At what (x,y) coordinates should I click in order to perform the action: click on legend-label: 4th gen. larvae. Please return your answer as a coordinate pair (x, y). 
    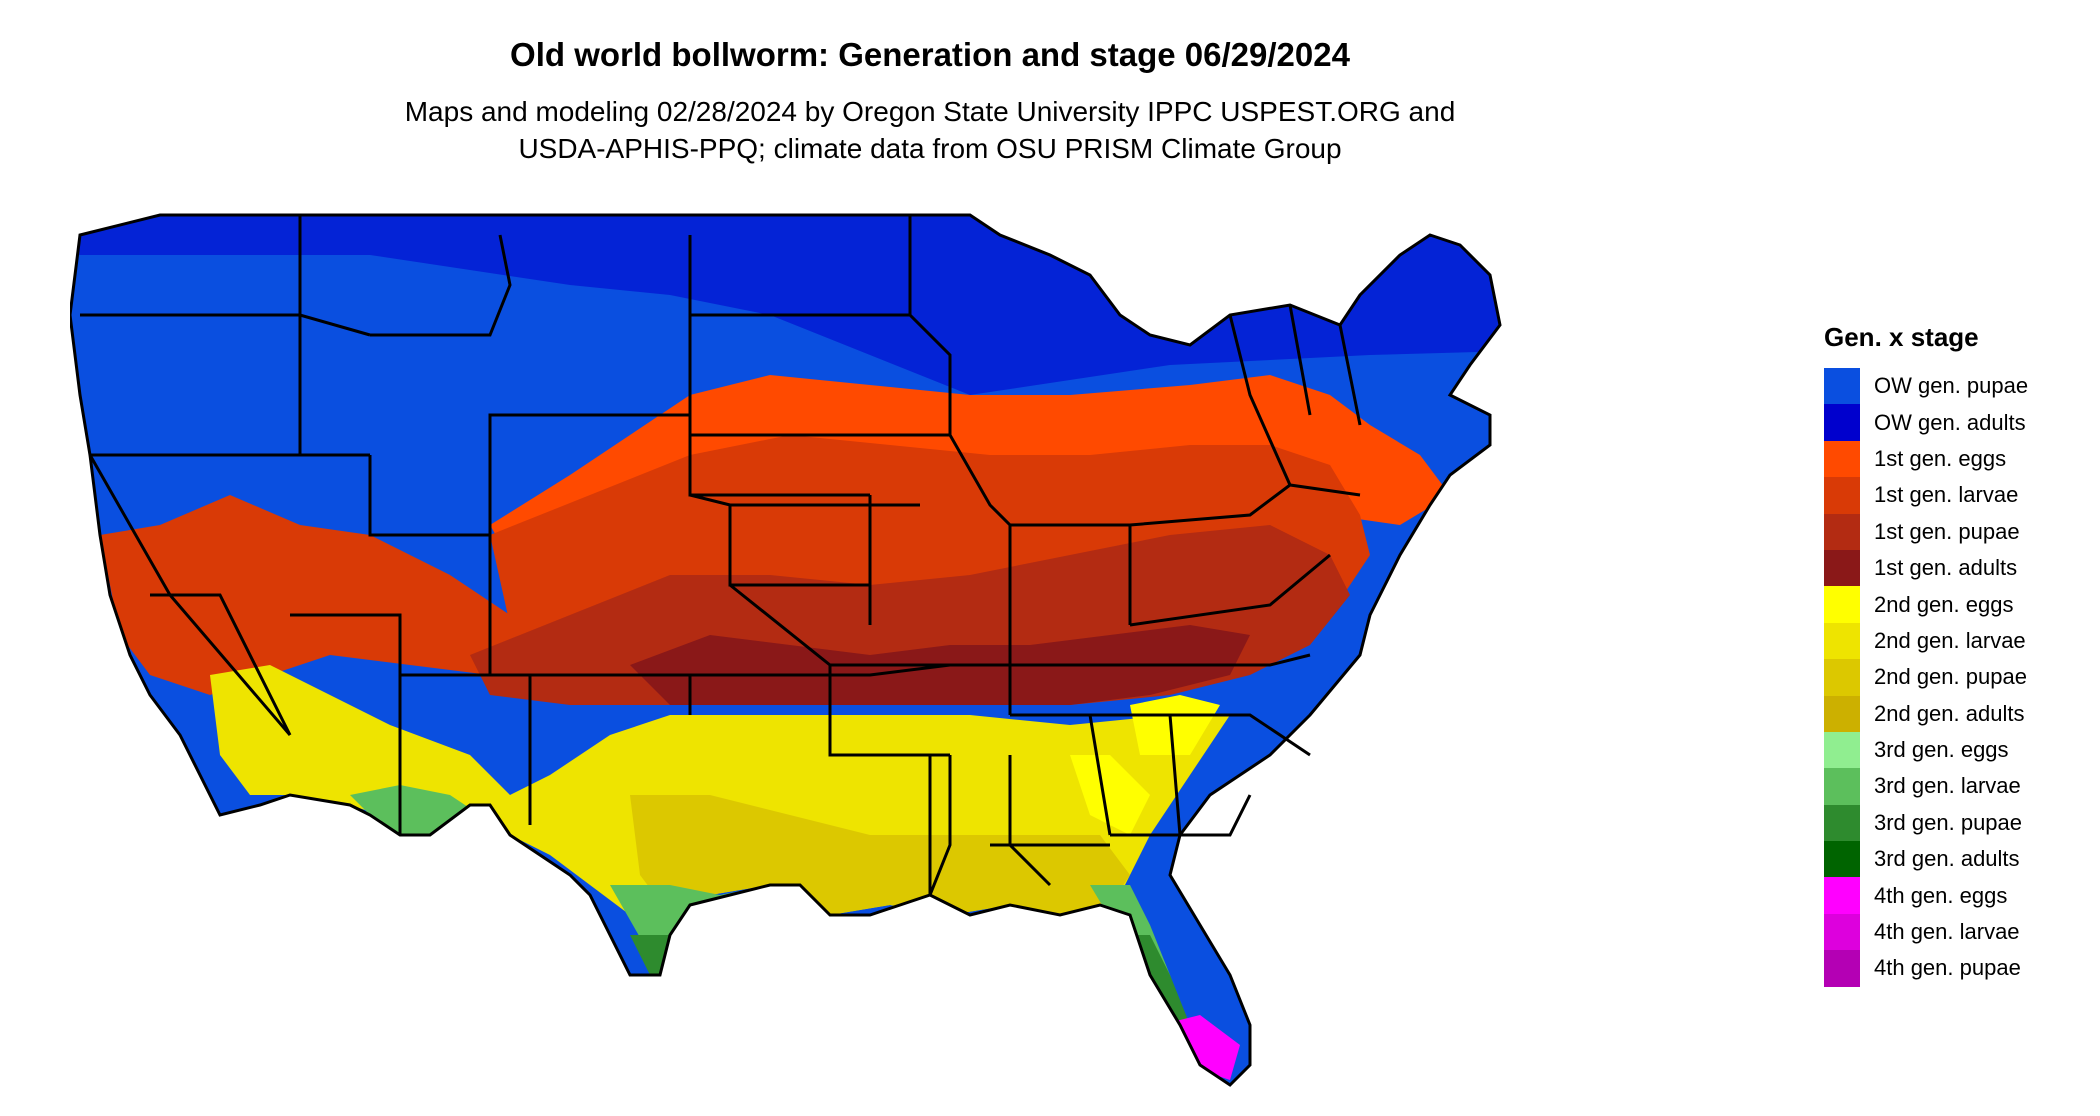
    Looking at the image, I should click on (1947, 932).